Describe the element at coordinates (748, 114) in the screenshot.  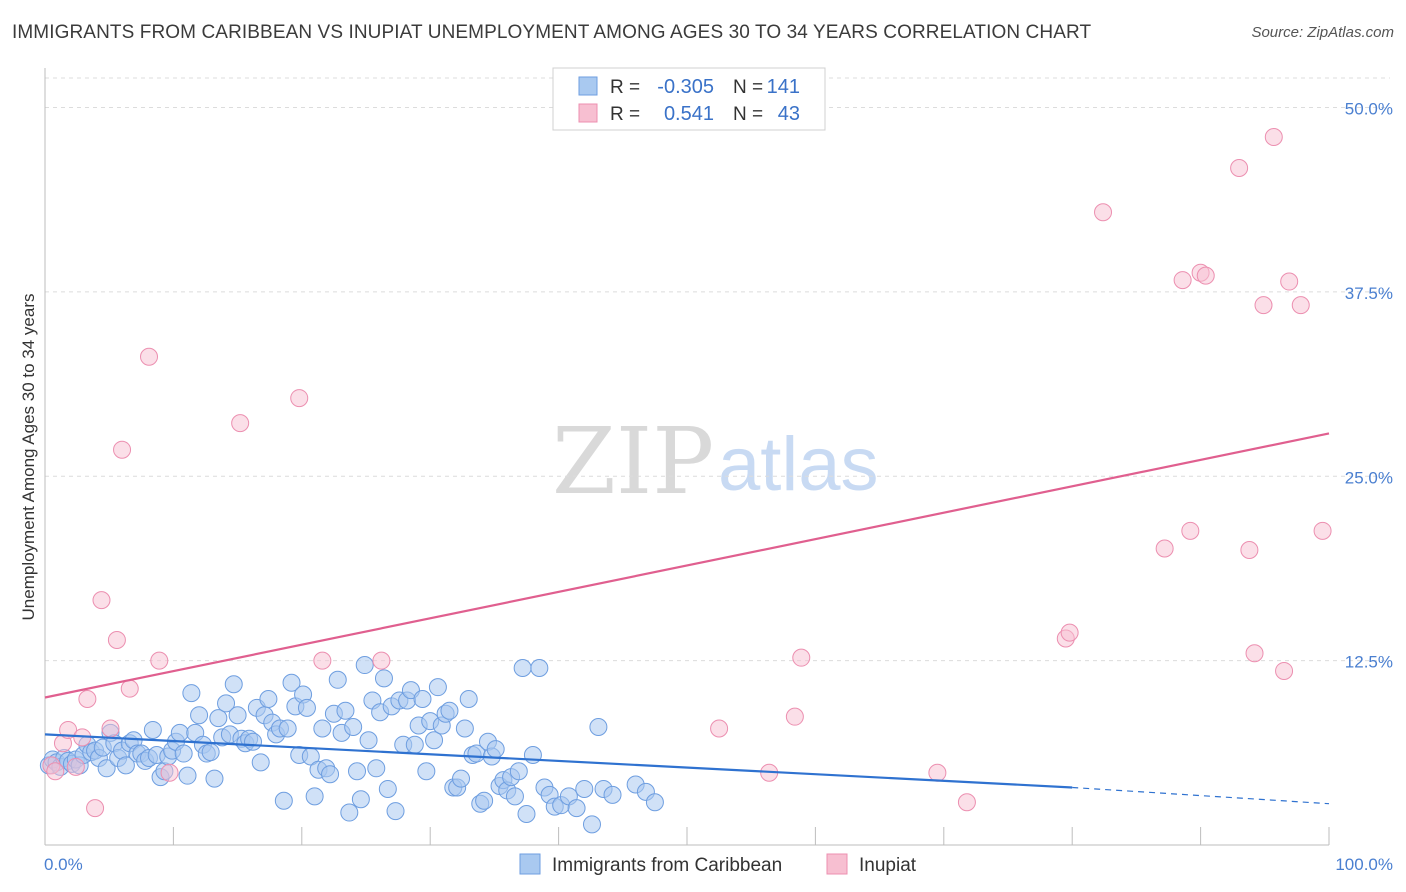
I see `legend-n-label-2: N =` at that location.